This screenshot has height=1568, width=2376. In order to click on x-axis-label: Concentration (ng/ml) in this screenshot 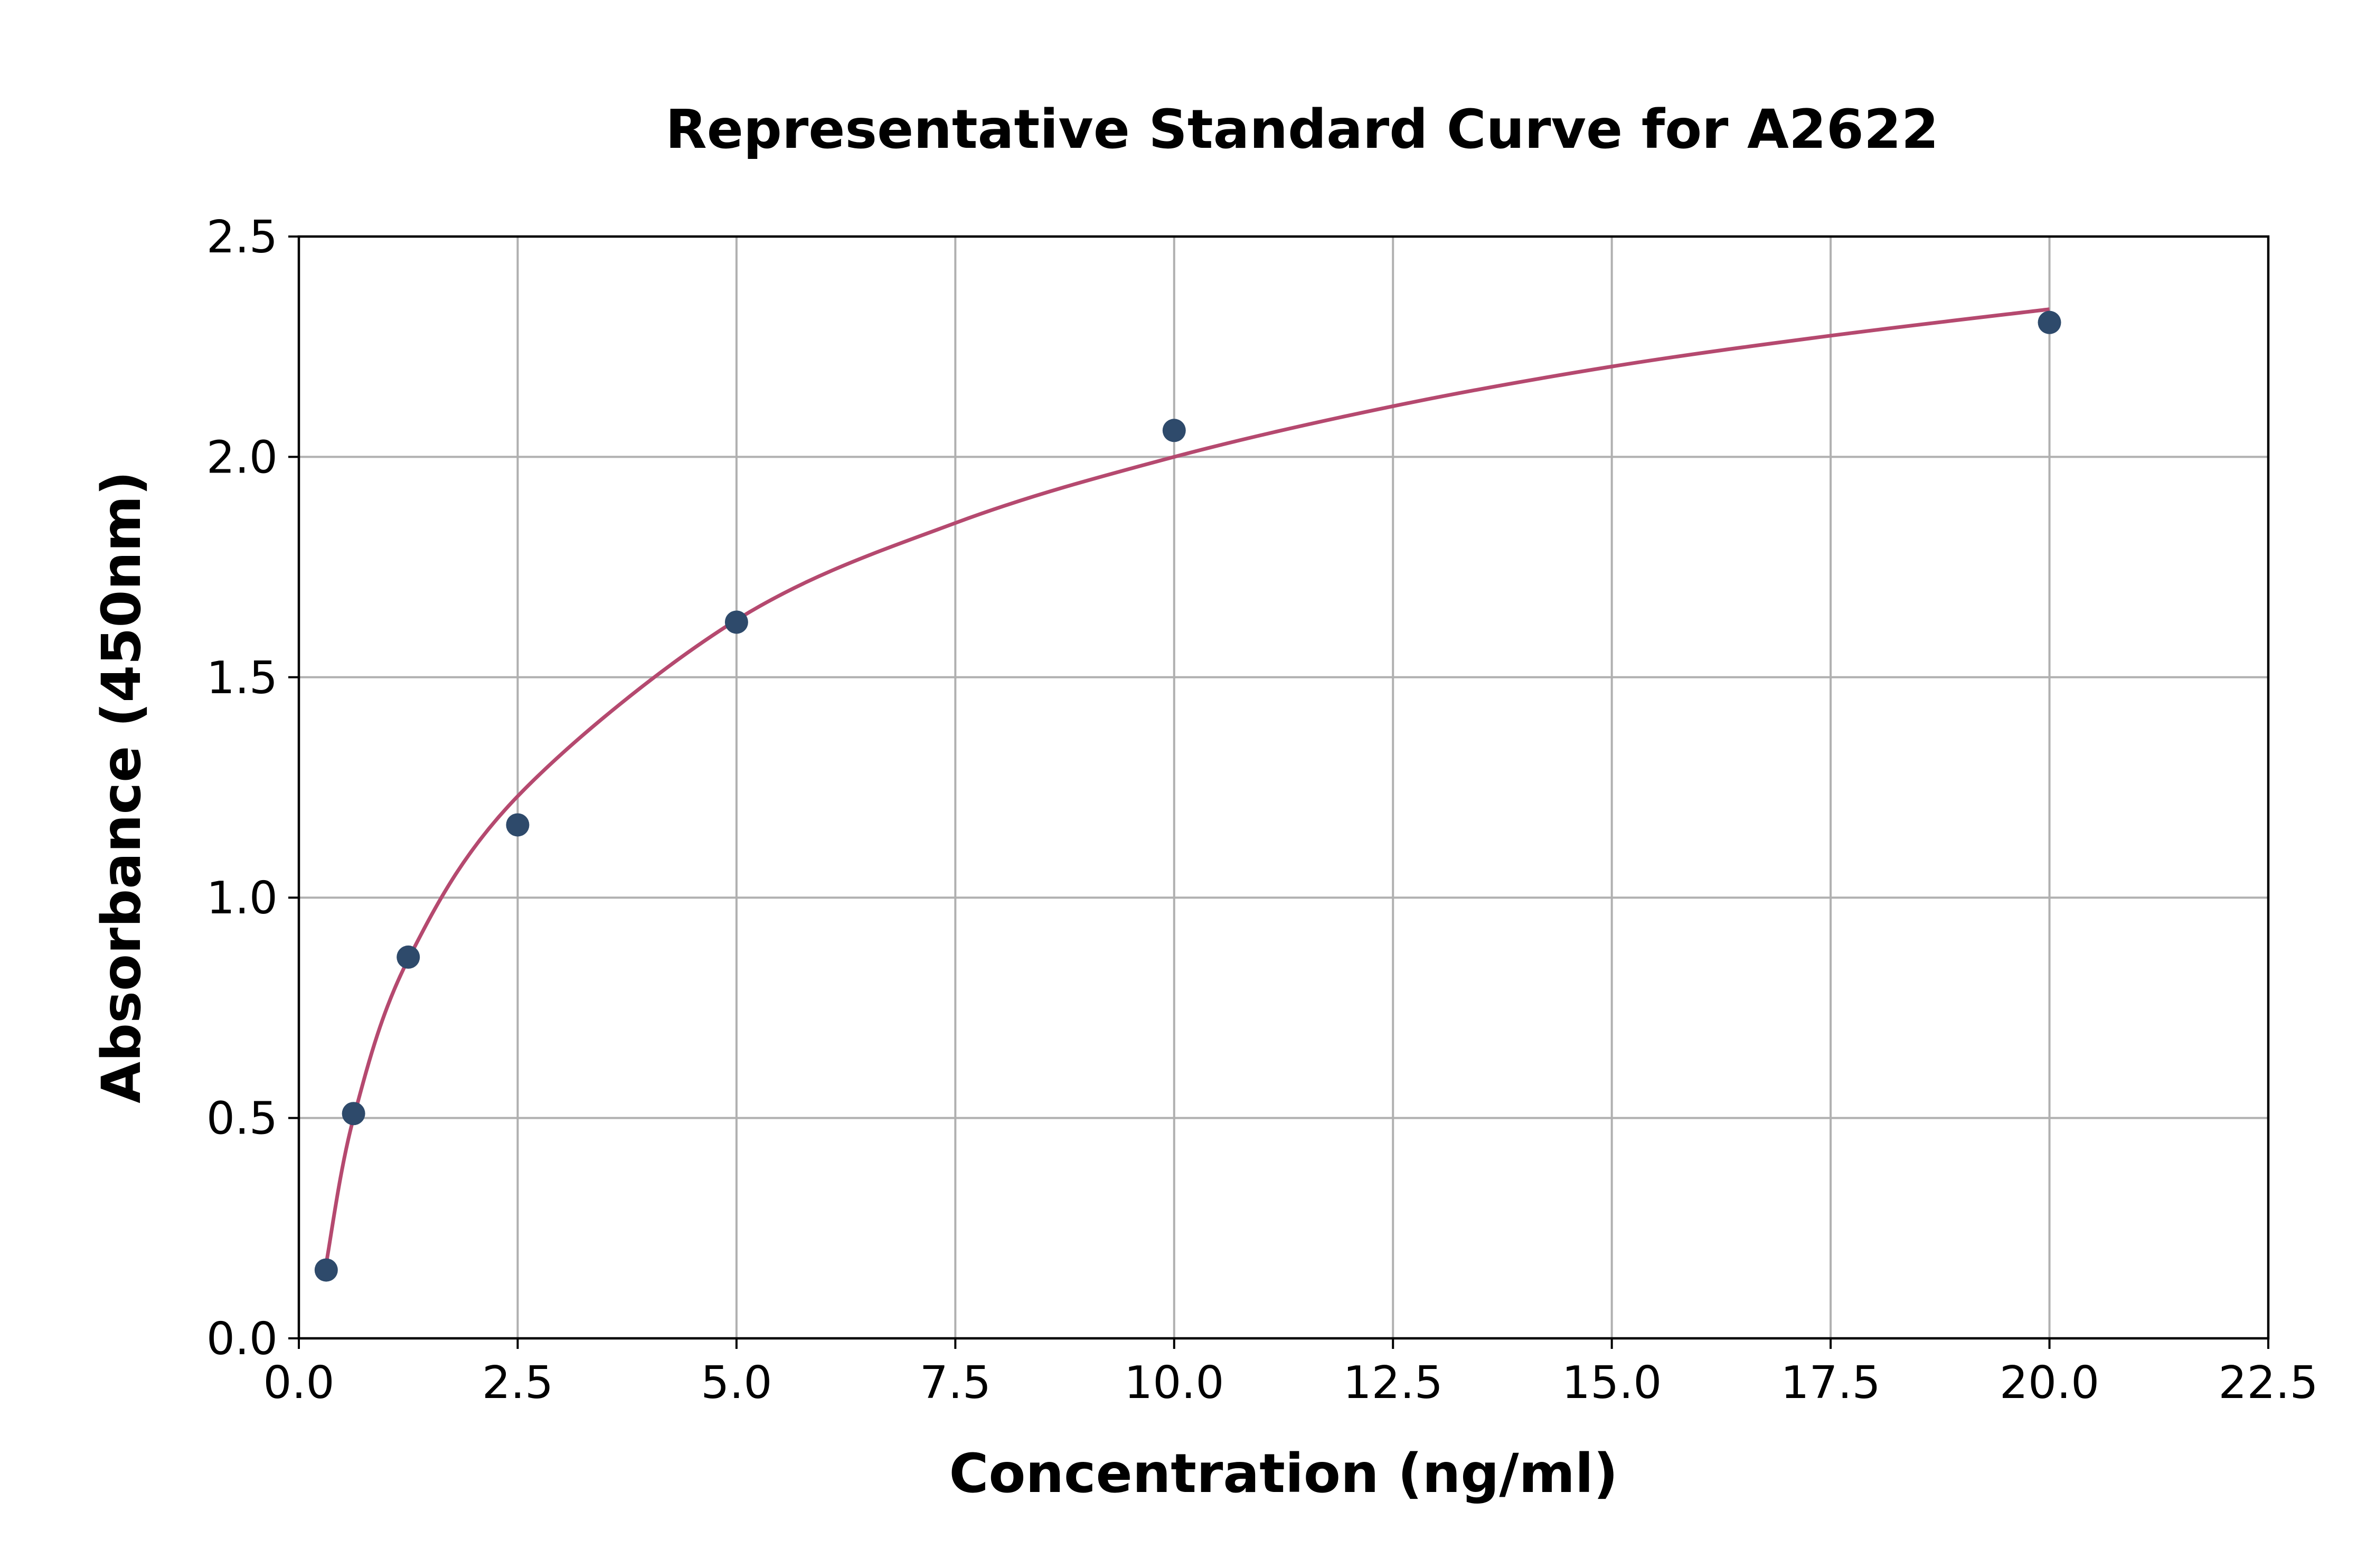, I will do `click(1284, 1473)`.